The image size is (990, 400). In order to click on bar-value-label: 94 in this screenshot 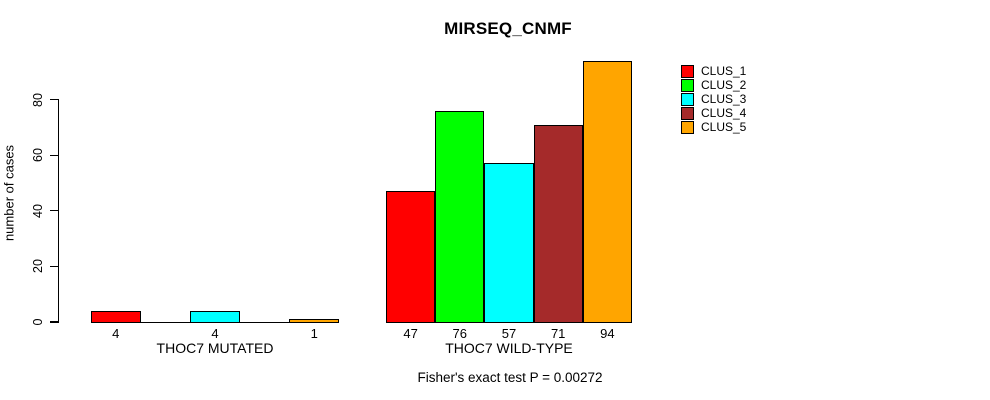, I will do `click(607, 333)`.